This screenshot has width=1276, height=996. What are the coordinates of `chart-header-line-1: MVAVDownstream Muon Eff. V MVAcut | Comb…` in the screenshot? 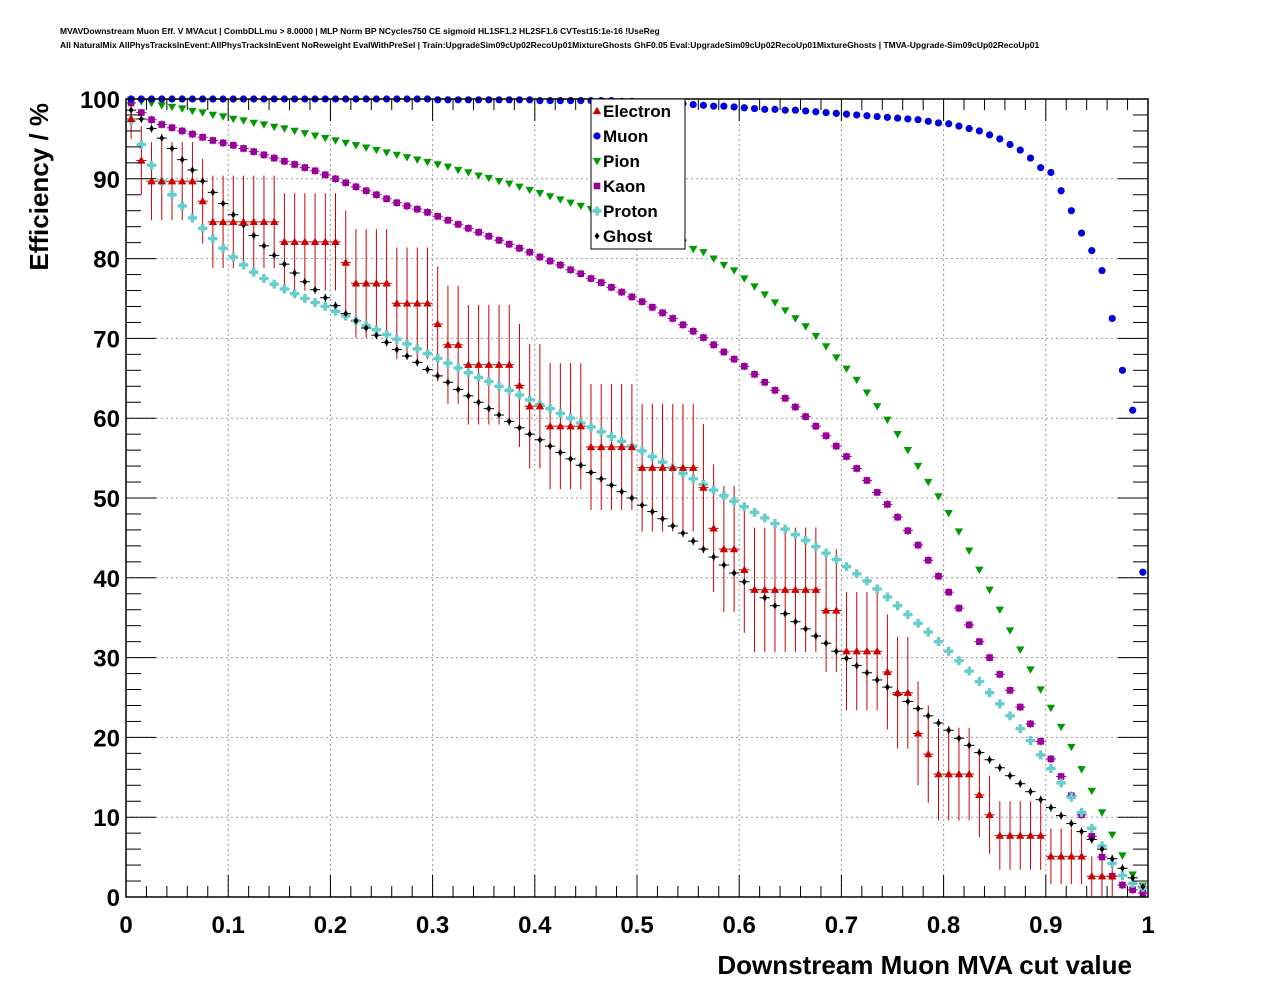 It's located at (360, 31).